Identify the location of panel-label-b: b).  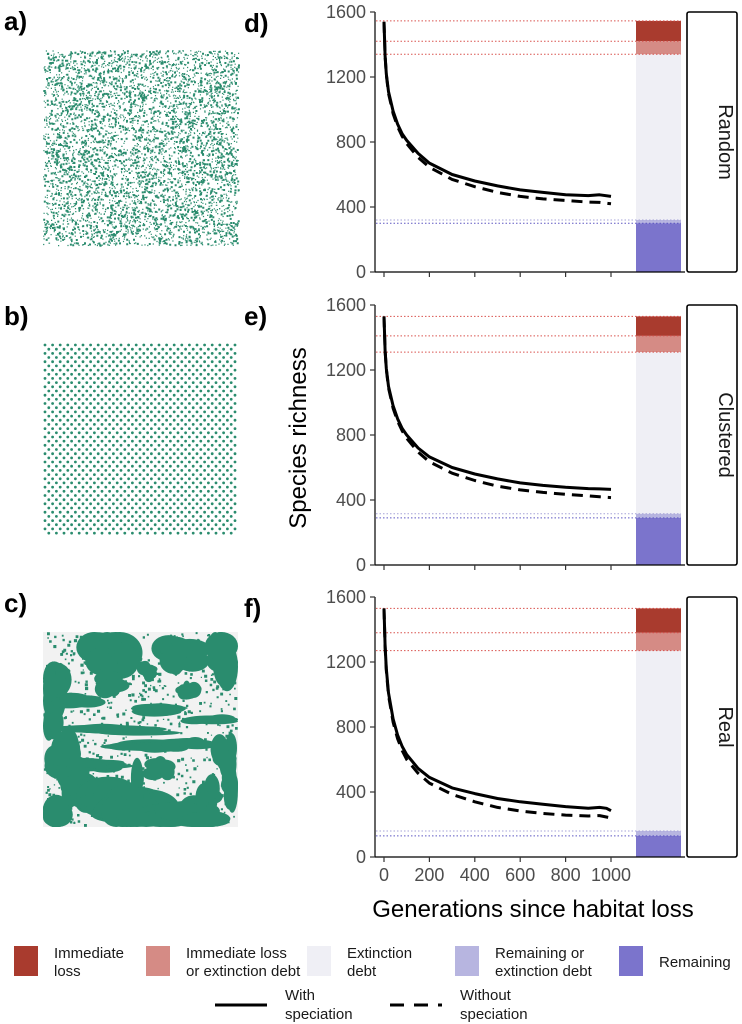
(16, 316).